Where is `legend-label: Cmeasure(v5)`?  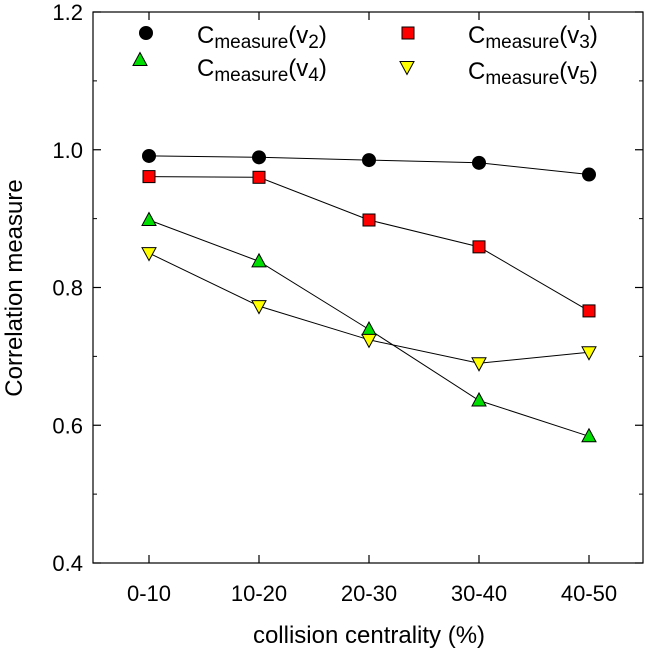
legend-label: Cmeasure(v5) is located at coordinates (533, 73).